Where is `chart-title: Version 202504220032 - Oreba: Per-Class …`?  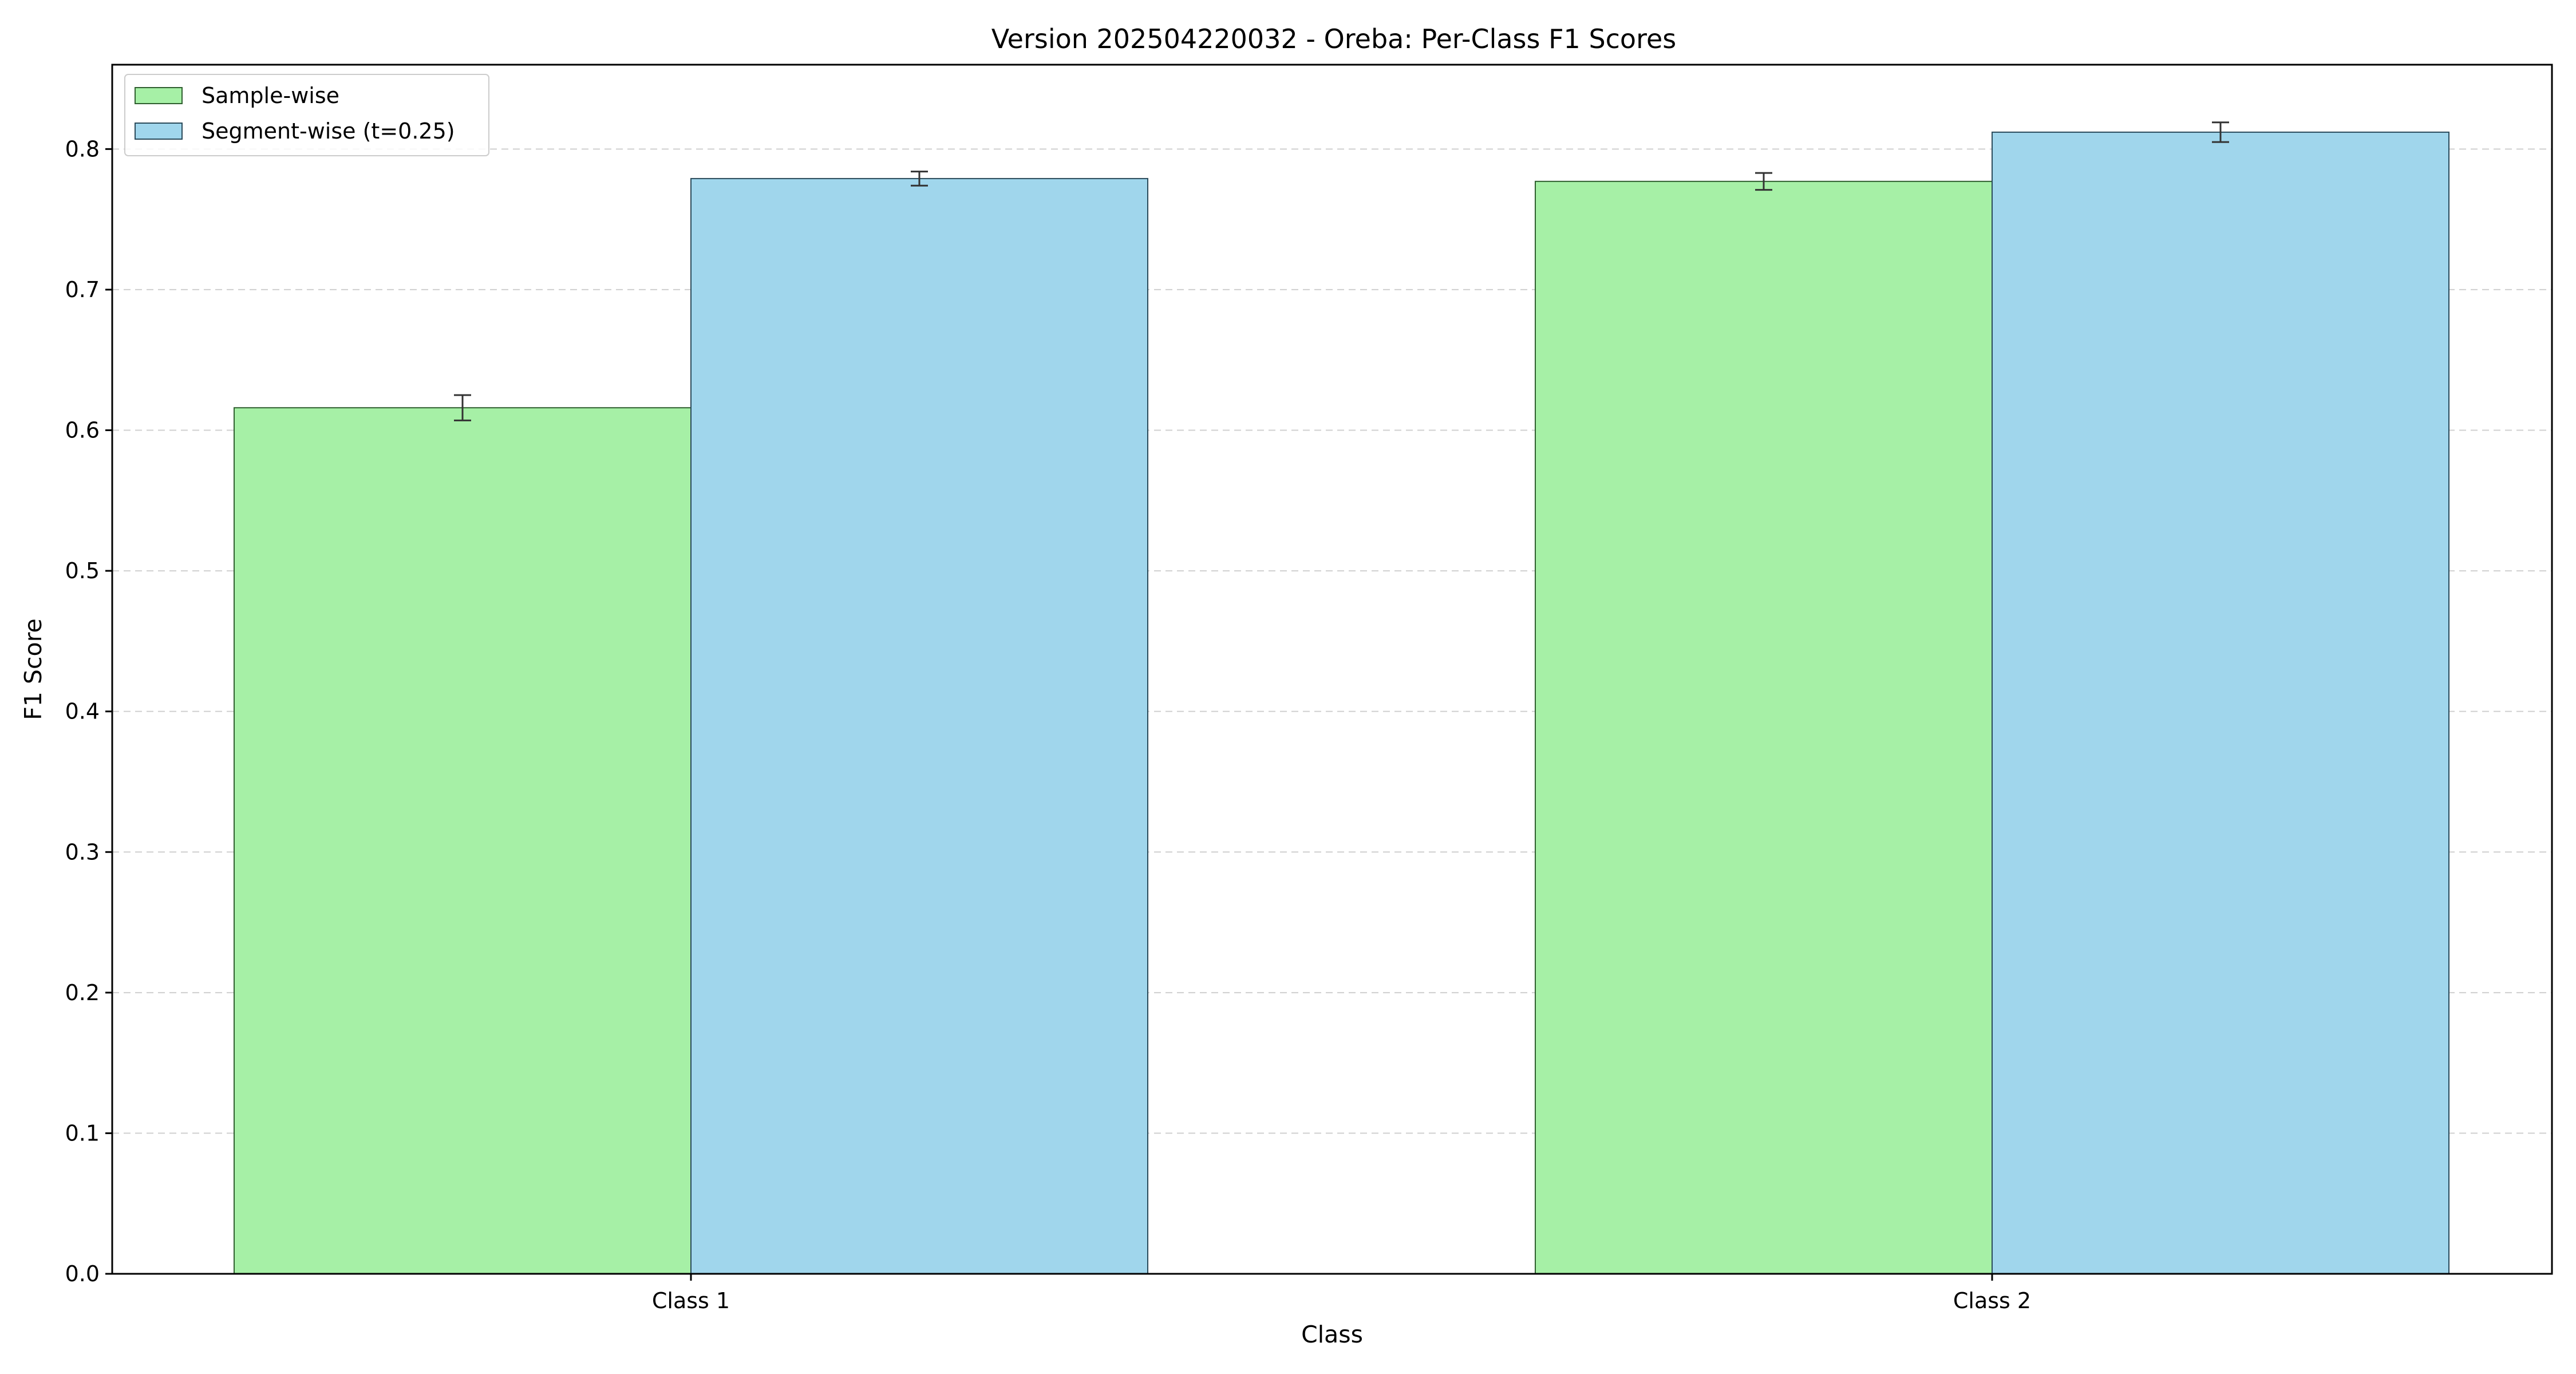
chart-title: Version 202504220032 - Oreba: Per-Class … is located at coordinates (1334, 38).